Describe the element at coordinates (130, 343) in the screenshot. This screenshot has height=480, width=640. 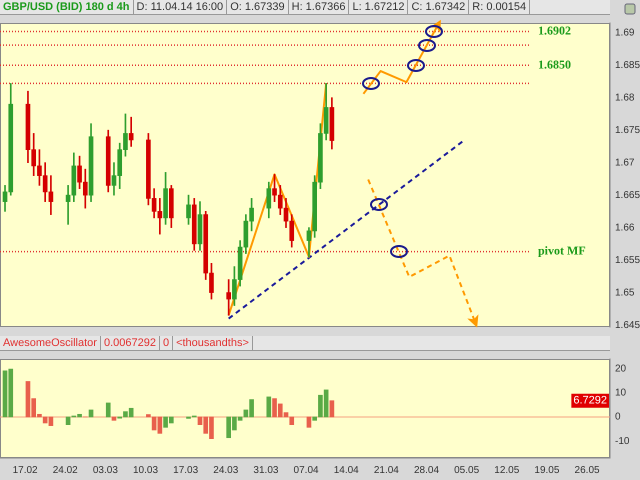
I see `text: 0.0067292` at that location.